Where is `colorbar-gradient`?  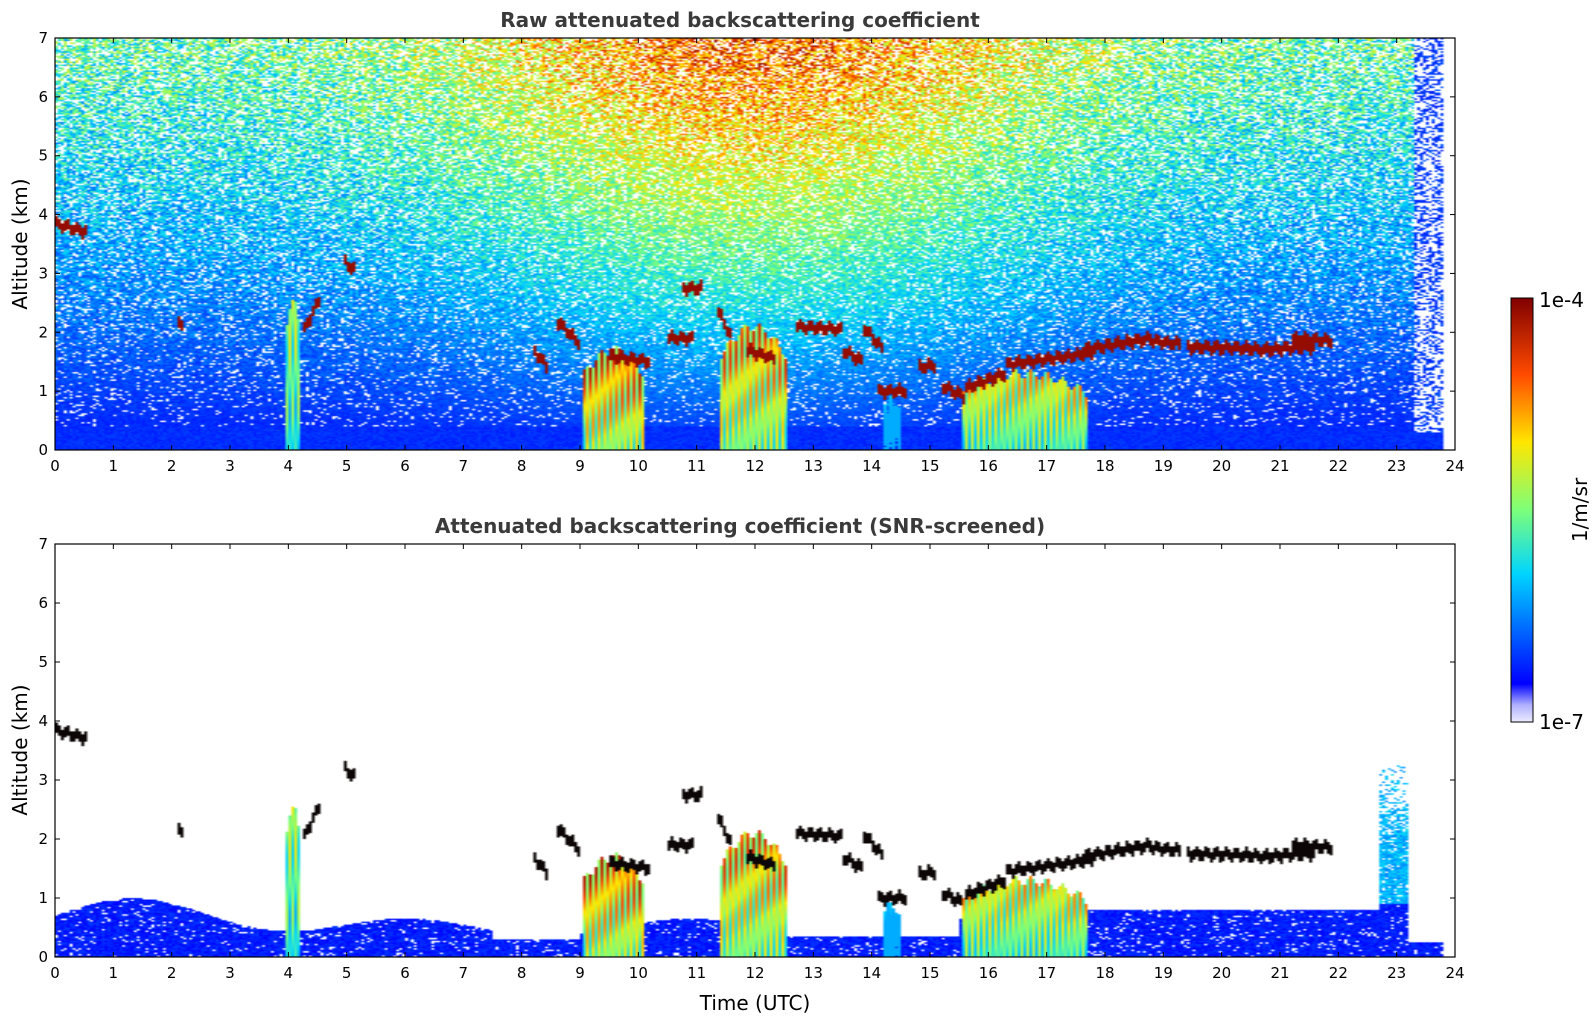
colorbar-gradient is located at coordinates (1522, 510).